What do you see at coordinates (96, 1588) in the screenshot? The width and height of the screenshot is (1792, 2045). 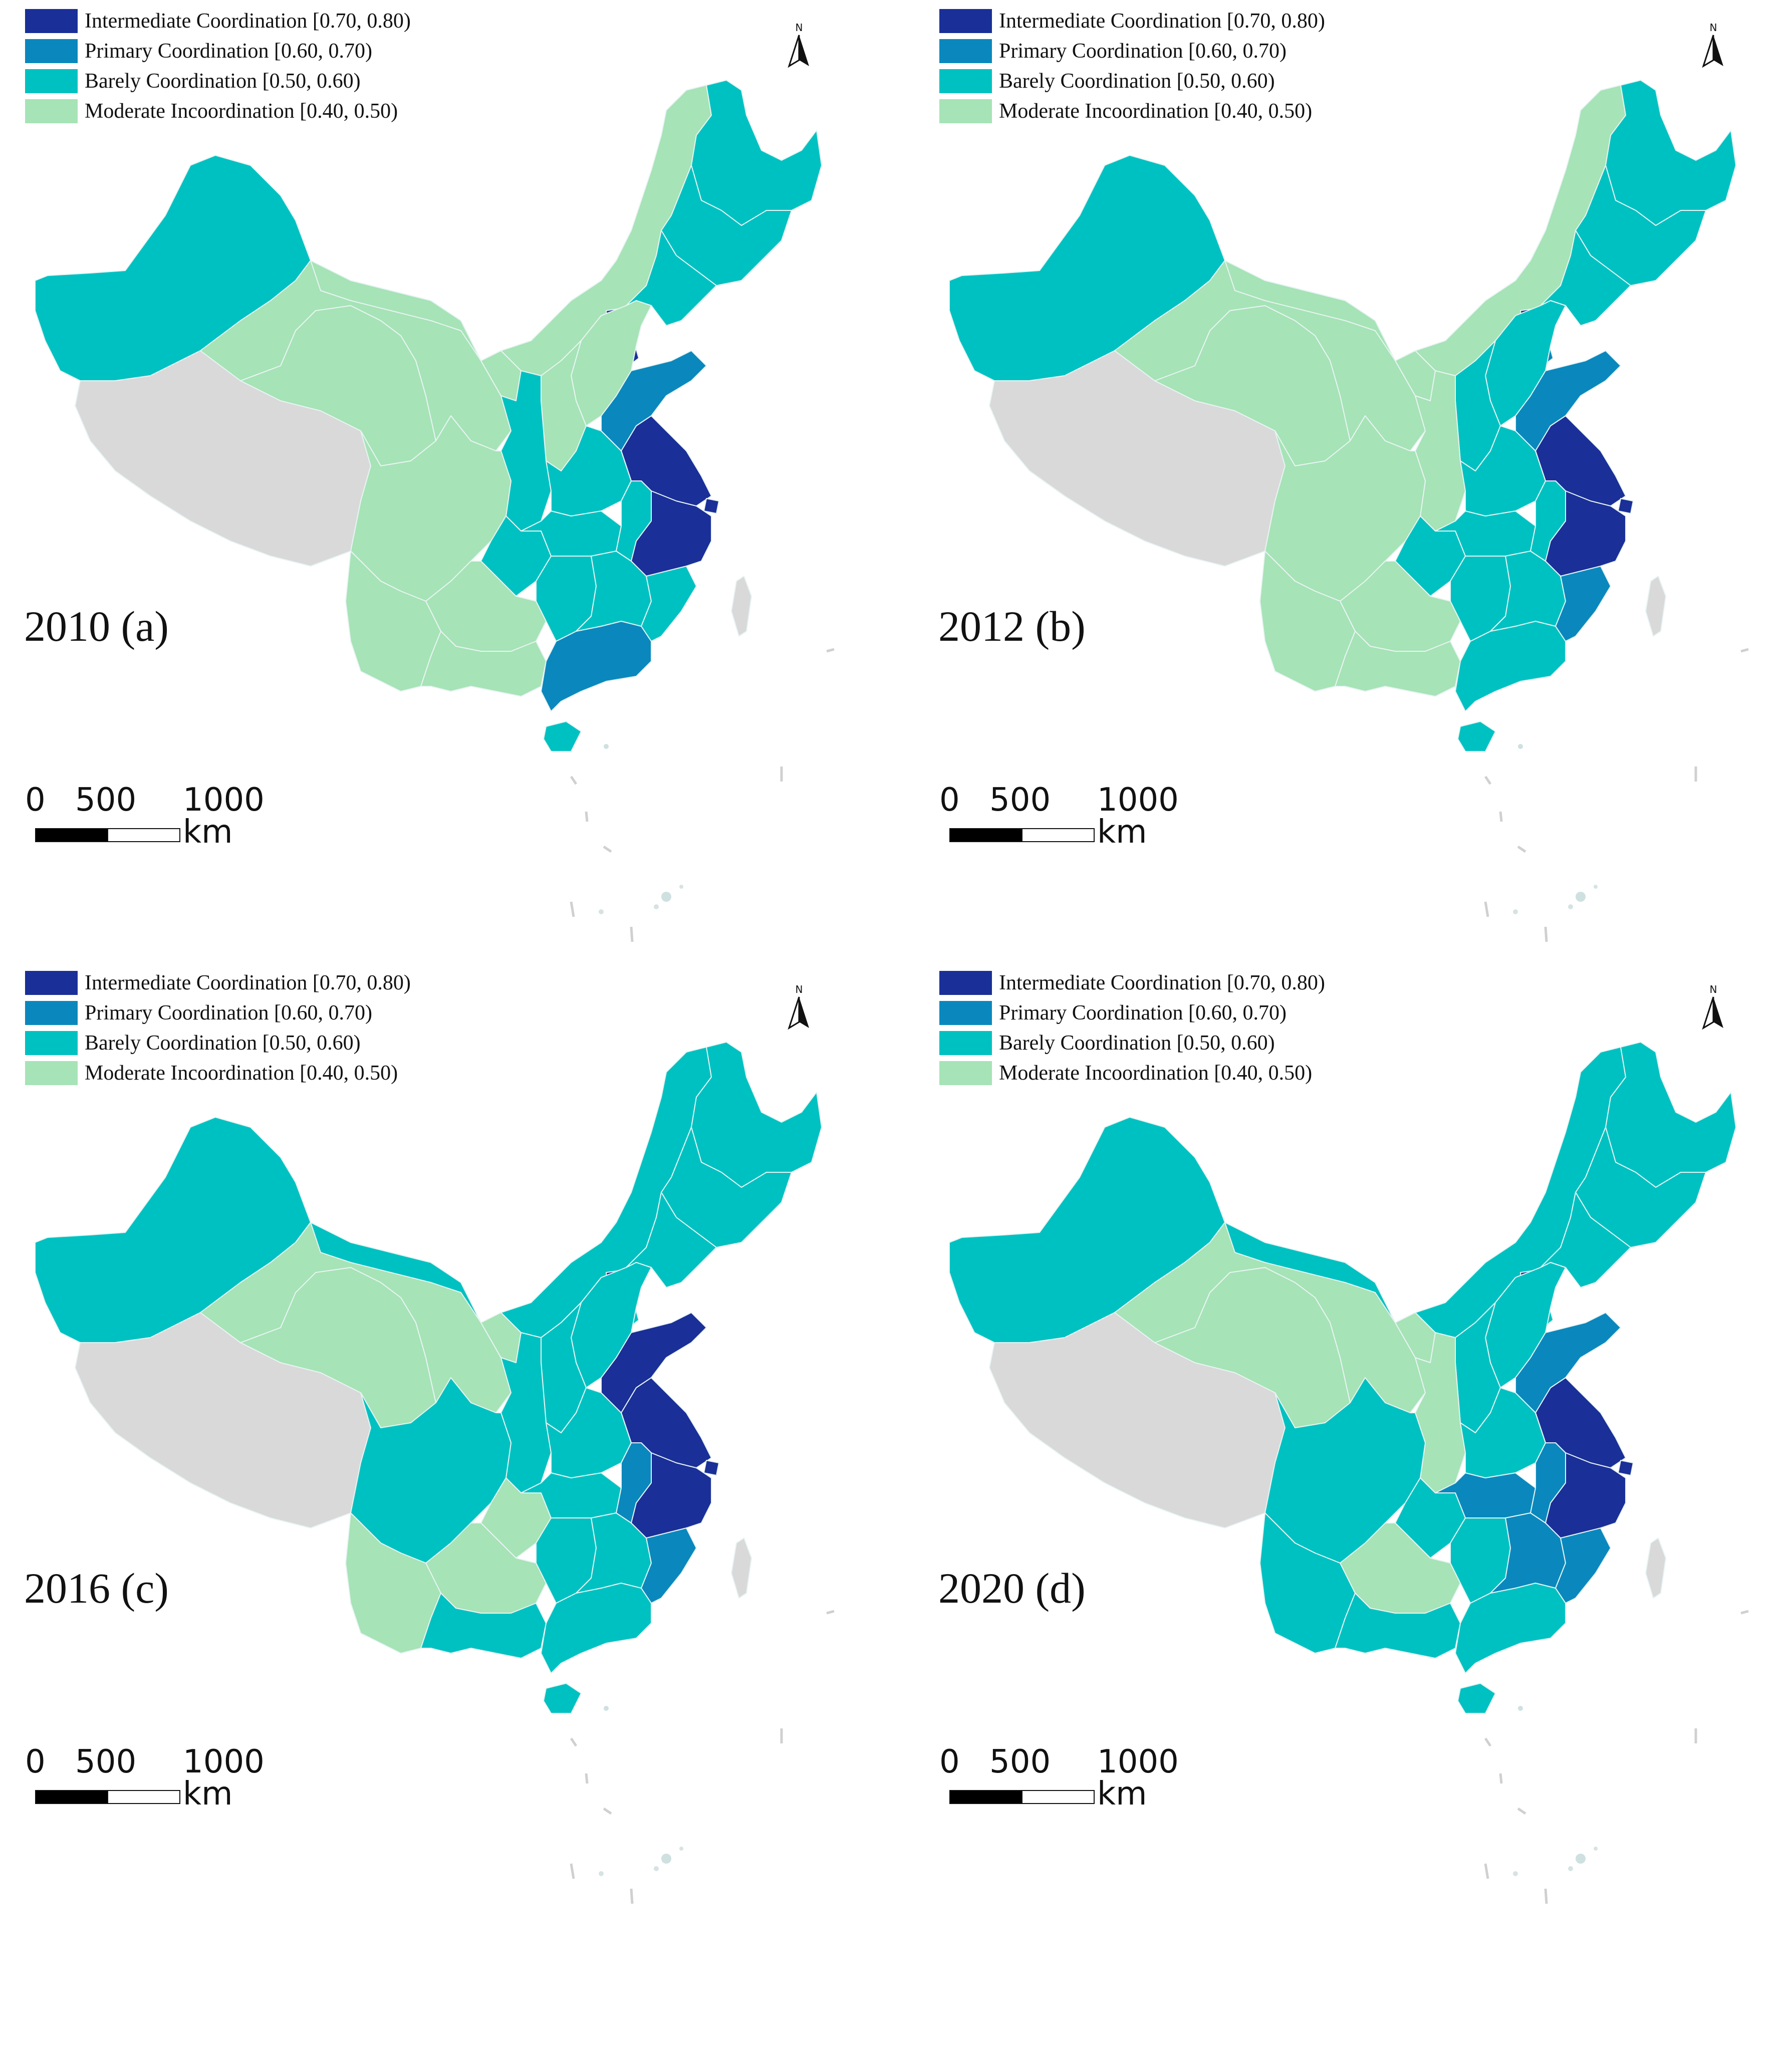 I see `panel-label: 2016 (c)` at bounding box center [96, 1588].